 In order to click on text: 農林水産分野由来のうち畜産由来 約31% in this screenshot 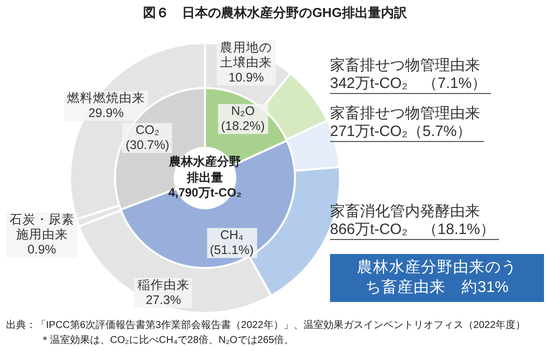, I will do `click(437, 278)`.